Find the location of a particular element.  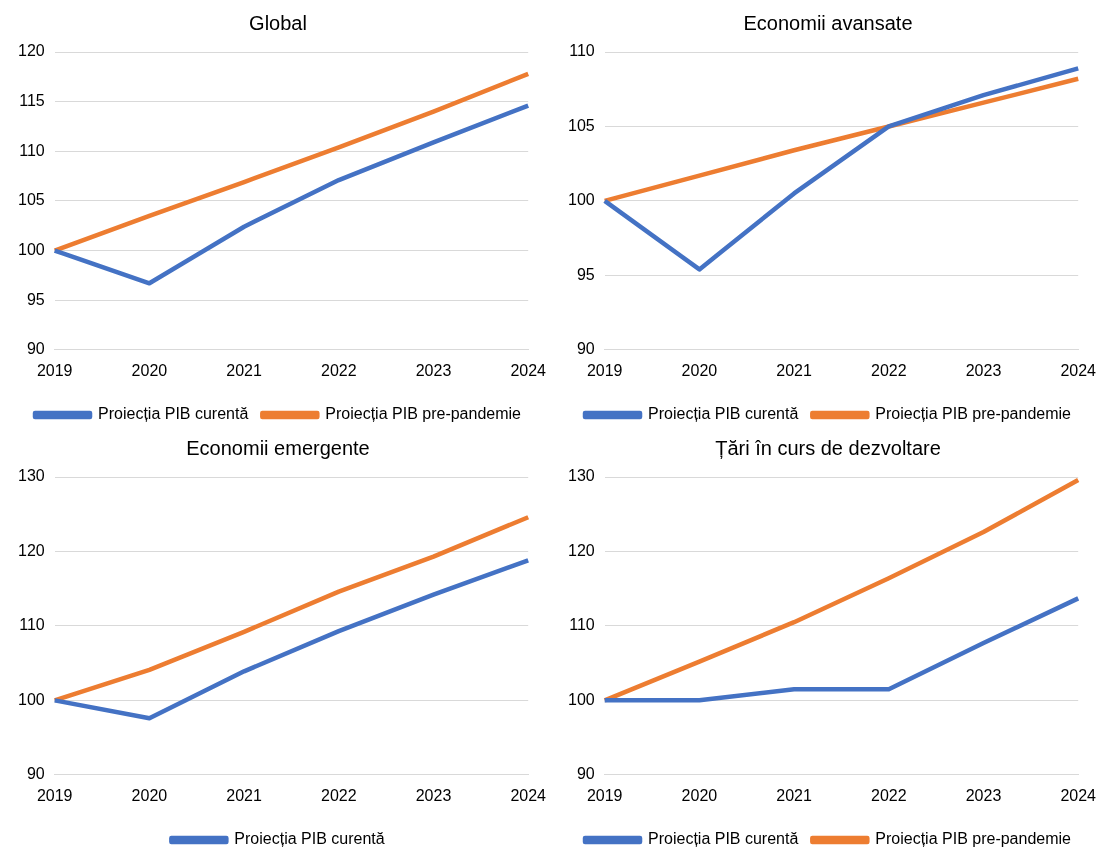

y-tick-label: 115 is located at coordinates (32, 101).